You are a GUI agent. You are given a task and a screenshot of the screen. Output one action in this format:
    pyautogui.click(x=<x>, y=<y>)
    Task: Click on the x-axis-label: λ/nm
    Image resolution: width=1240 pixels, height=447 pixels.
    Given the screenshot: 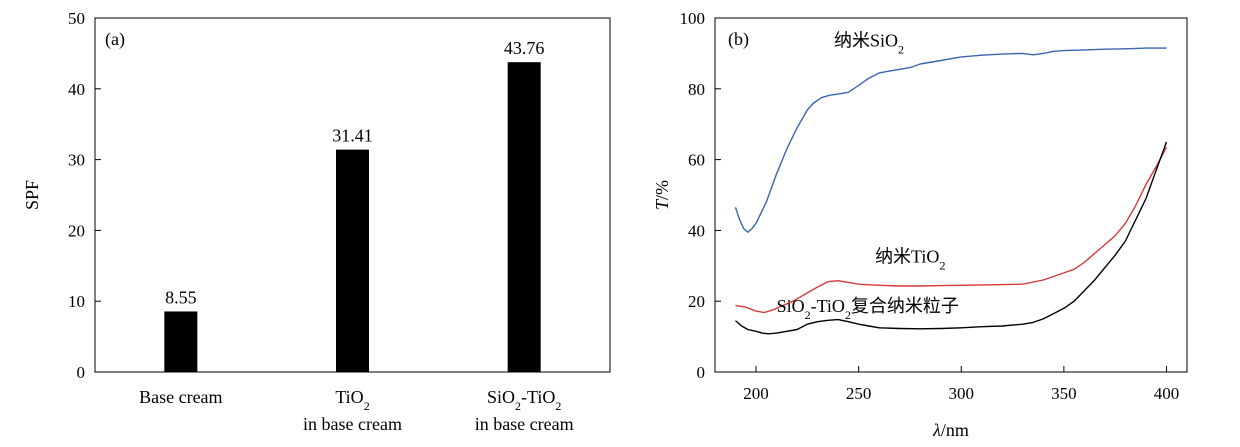 What is the action you would take?
    pyautogui.click(x=950, y=430)
    